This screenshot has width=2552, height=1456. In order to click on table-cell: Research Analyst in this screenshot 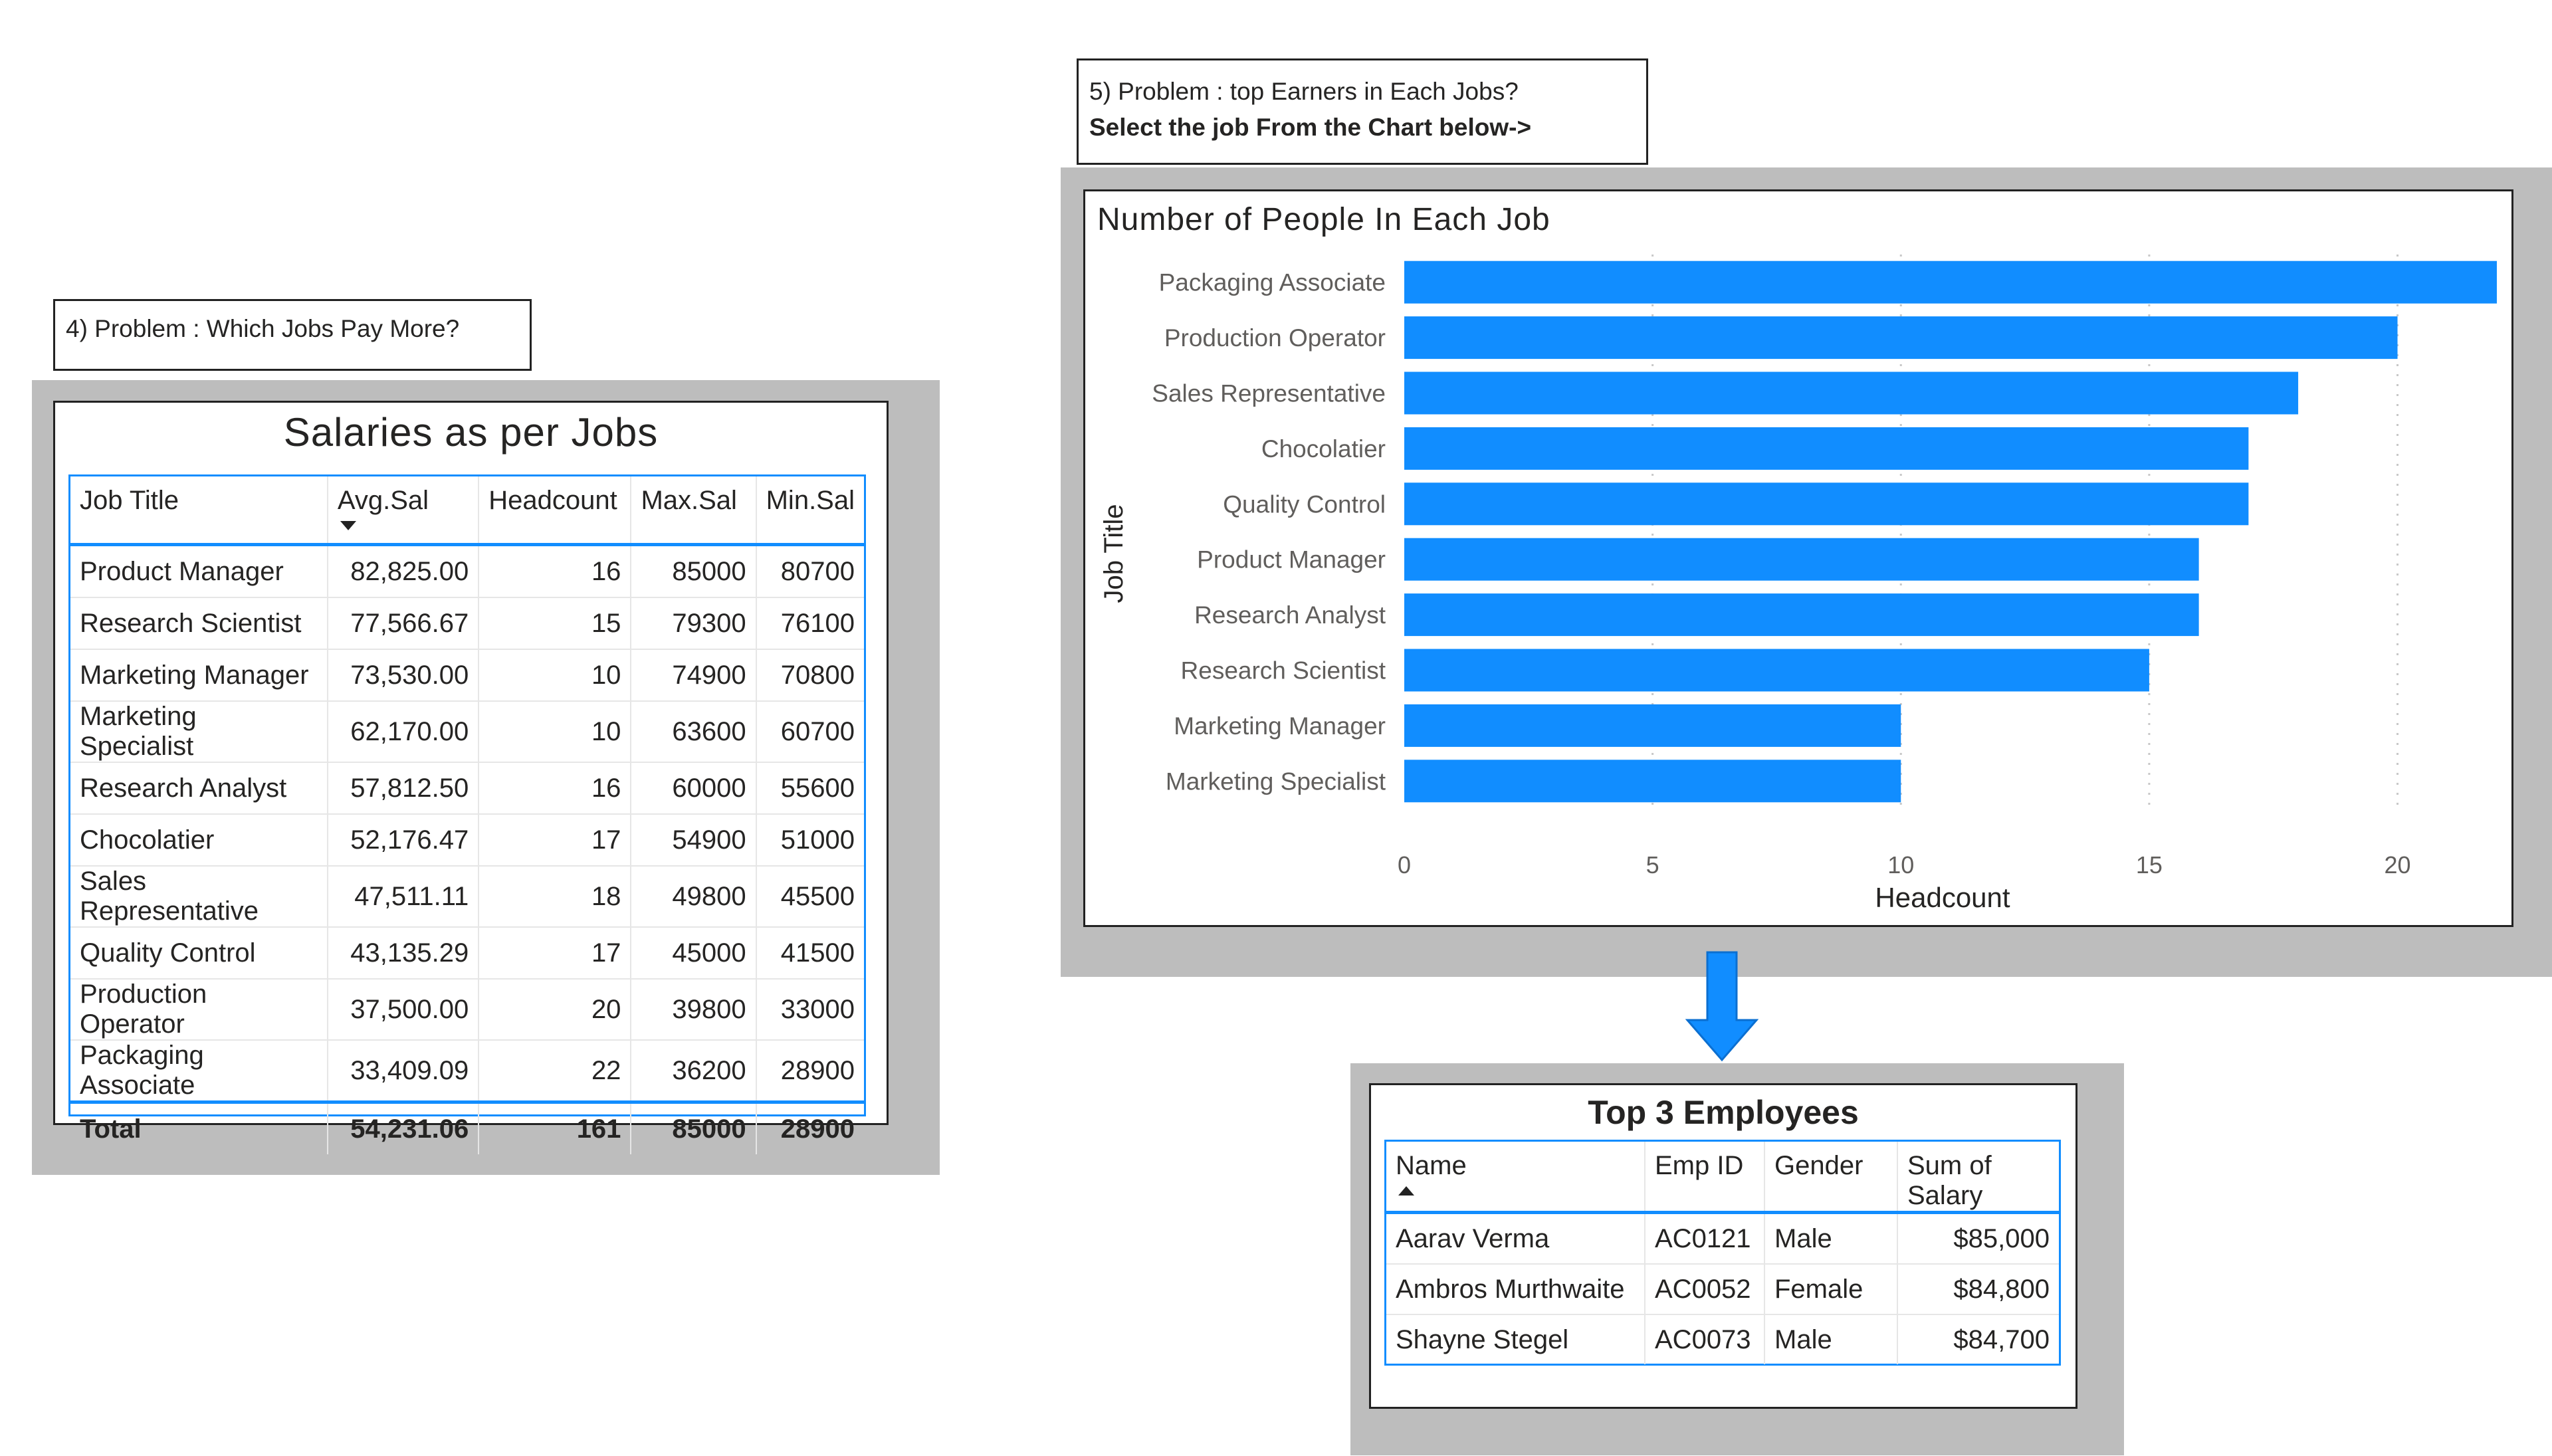, I will do `click(199, 788)`.